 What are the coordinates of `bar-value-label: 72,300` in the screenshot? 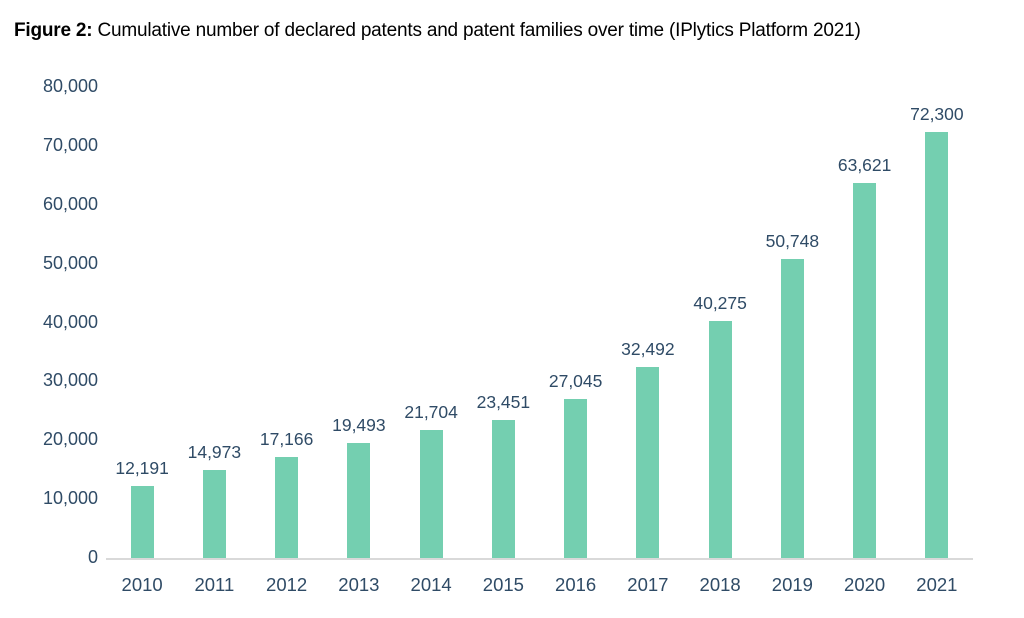 It's located at (937, 114).